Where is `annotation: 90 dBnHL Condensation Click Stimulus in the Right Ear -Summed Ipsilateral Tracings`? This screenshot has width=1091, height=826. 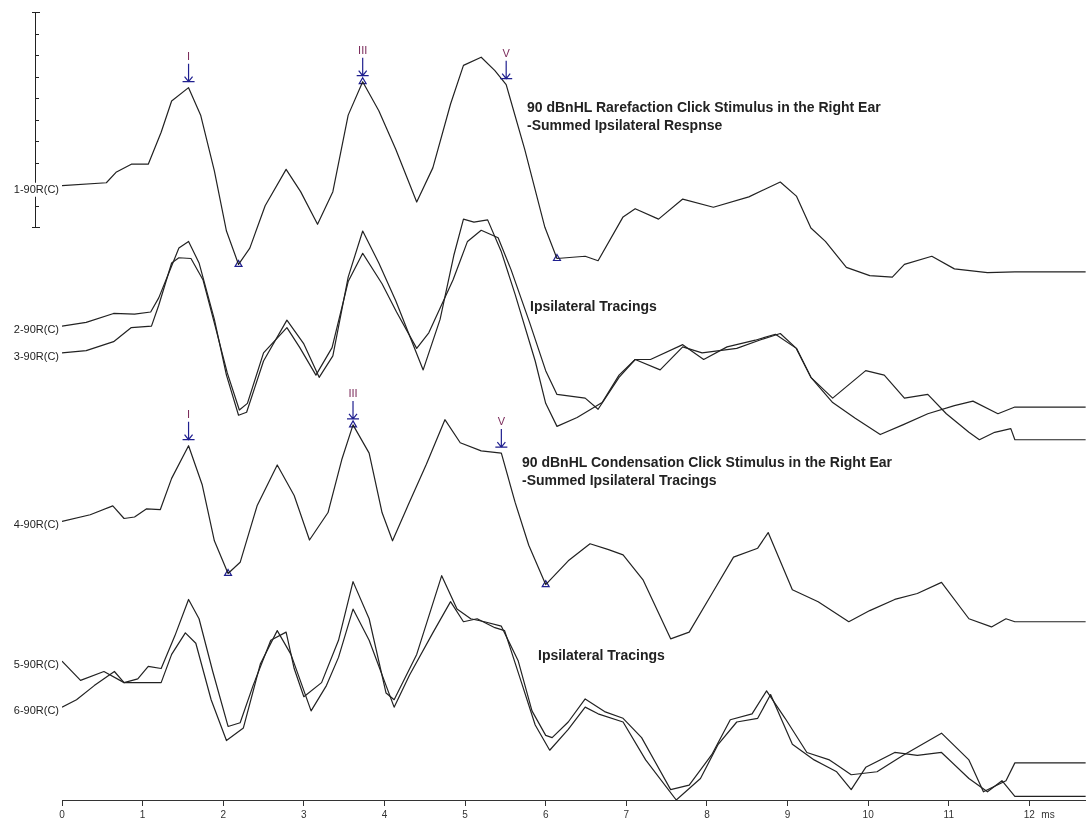
annotation: 90 dBnHL Condensation Click Stimulus in the Right Ear -Summed Ipsilateral Tracings is located at coordinates (707, 471).